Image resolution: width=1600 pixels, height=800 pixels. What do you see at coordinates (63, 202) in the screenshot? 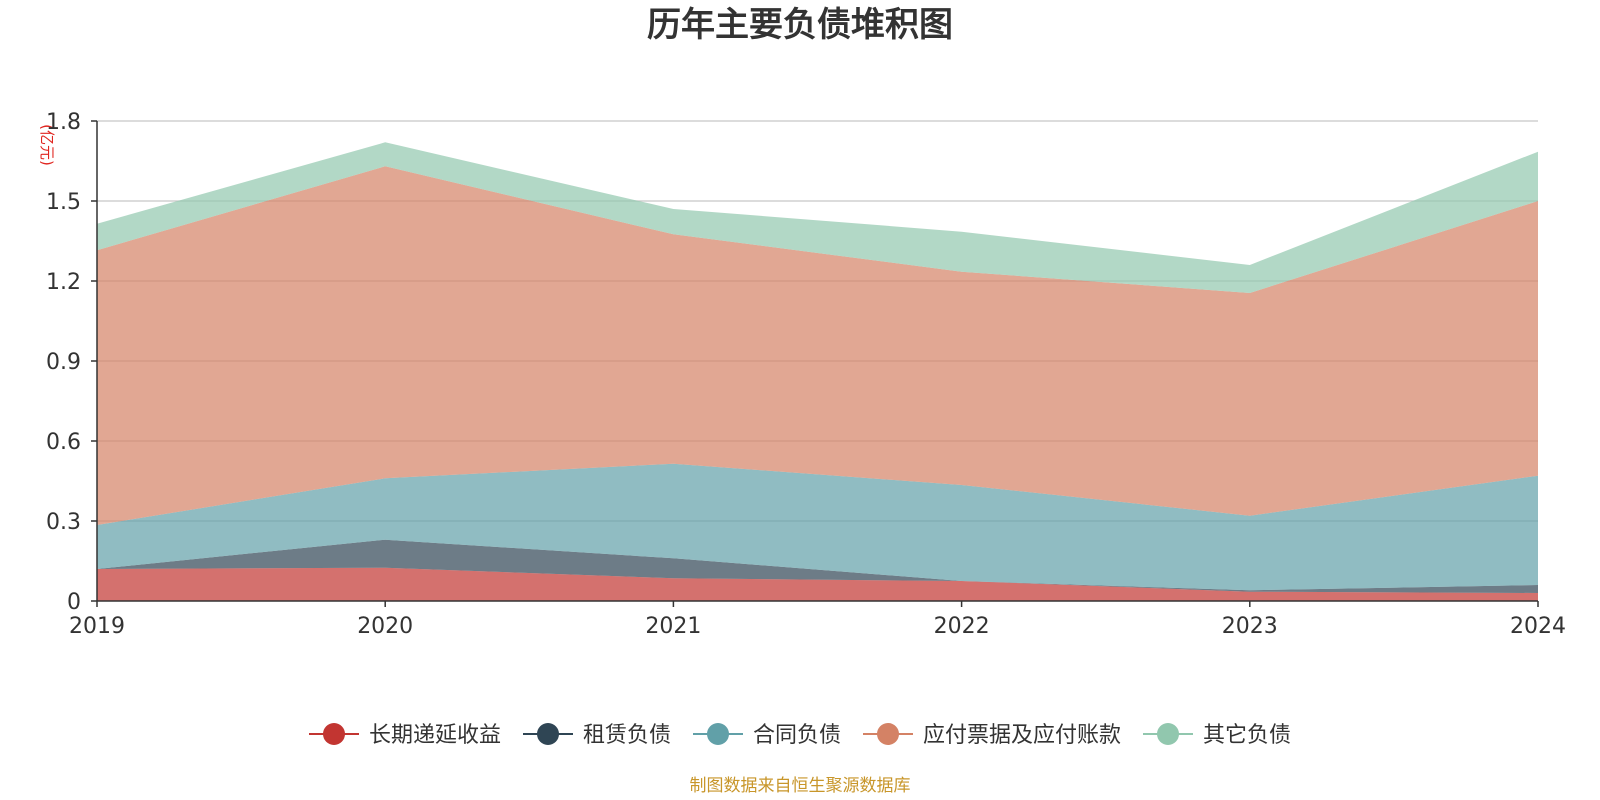
I see `y-tick-label: 1.5` at bounding box center [63, 202].